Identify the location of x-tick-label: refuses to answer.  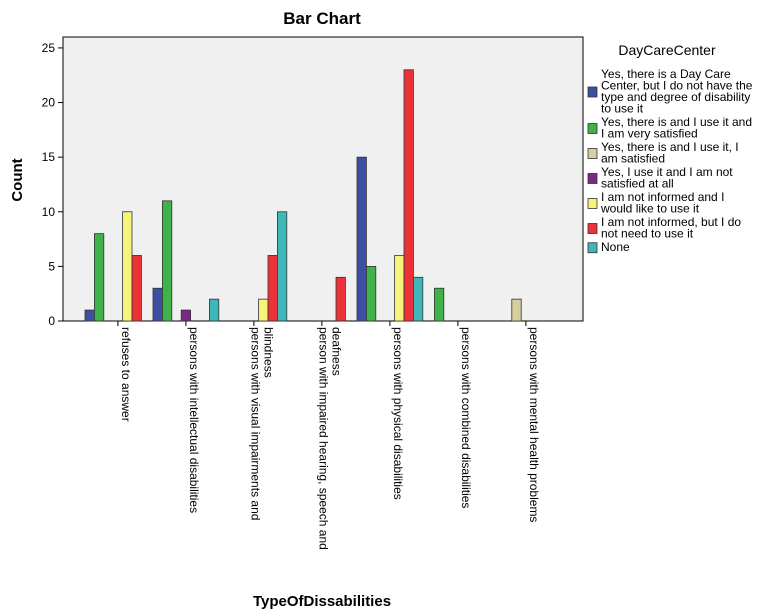
(126, 374).